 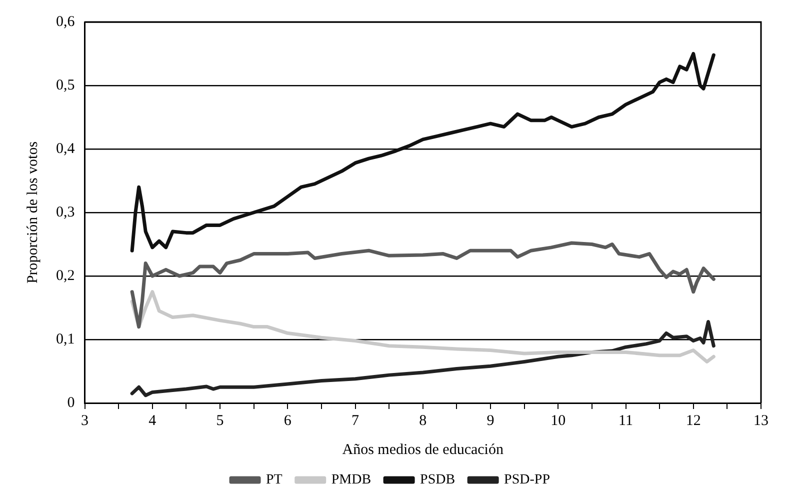 What do you see at coordinates (66, 22) in the screenshot?
I see `y-tick-label: 0,6` at bounding box center [66, 22].